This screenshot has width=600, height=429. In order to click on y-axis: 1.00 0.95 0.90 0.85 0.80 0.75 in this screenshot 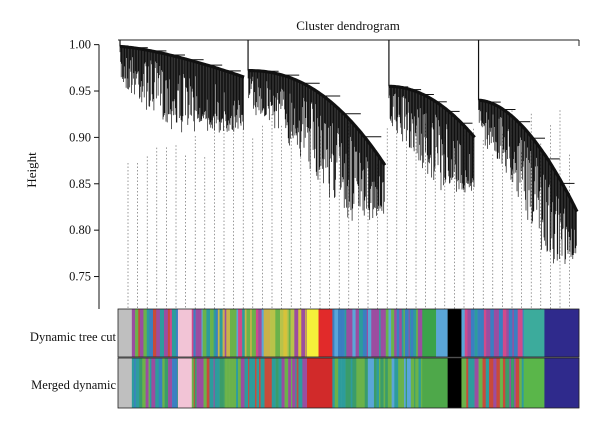, I will do `click(84, 173)`.